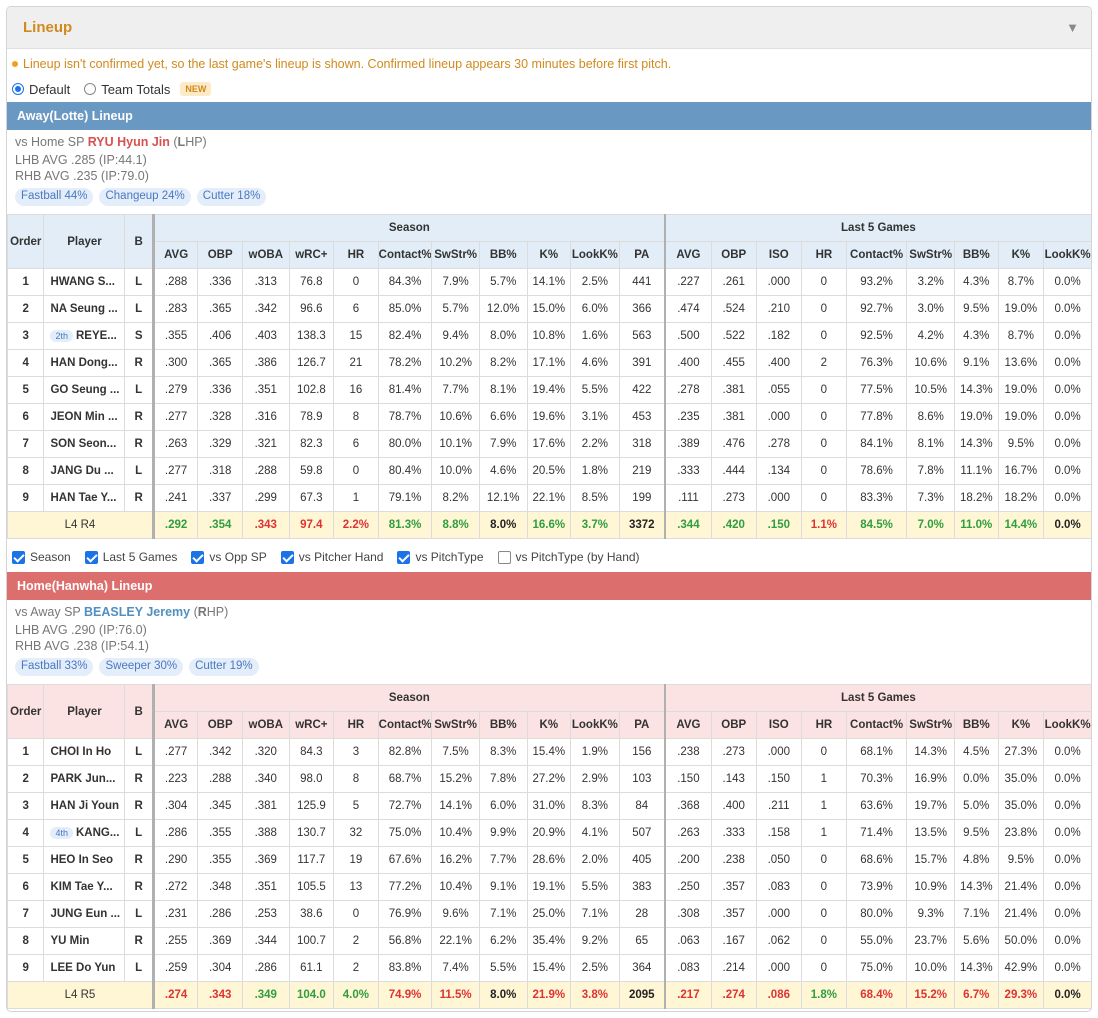 This screenshot has width=1098, height=1018. Describe the element at coordinates (229, 557) in the screenshot. I see `filter-checkbox: vs Opp SP` at that location.